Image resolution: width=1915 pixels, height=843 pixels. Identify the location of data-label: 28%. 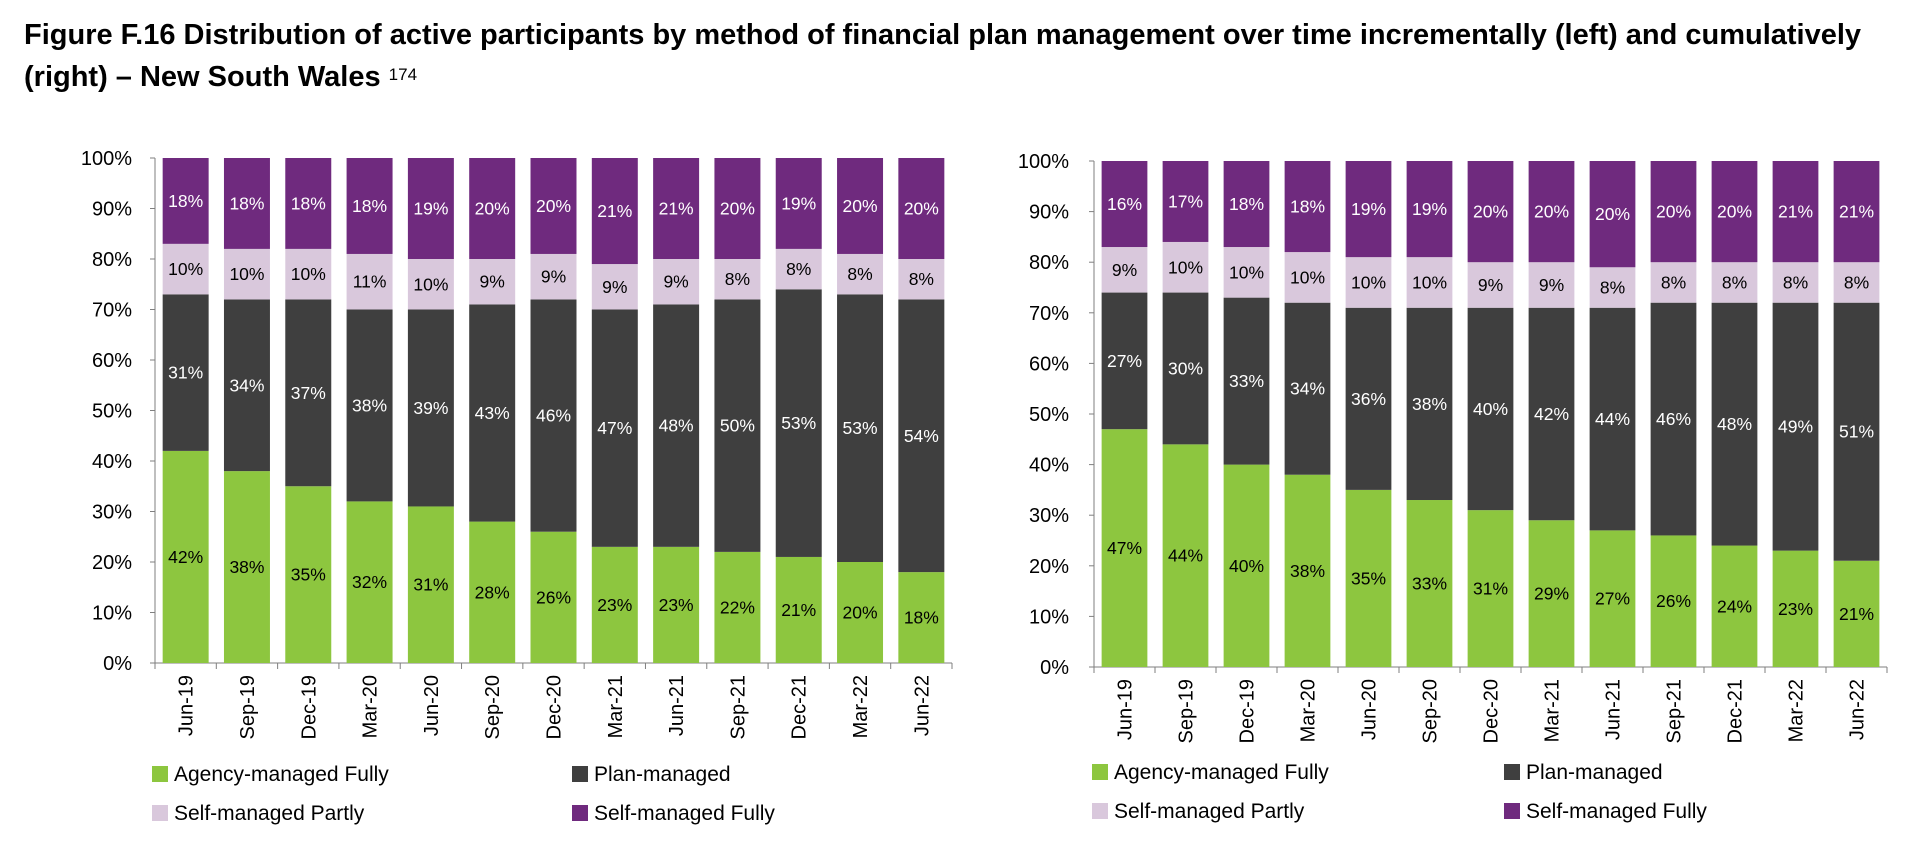
(492, 592).